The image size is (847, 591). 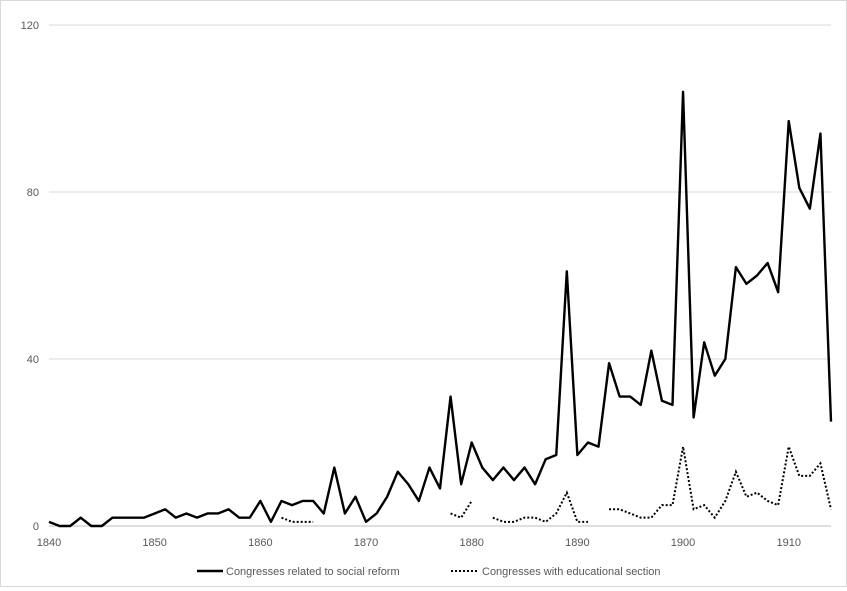 I want to click on x-tick-label: 1840, so click(x=49, y=543).